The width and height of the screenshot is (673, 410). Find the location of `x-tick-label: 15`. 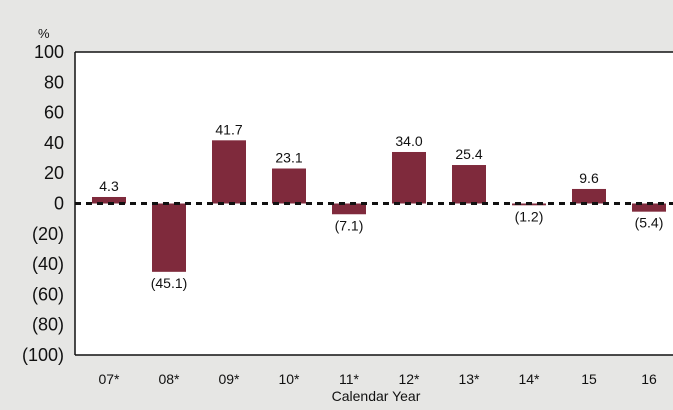

x-tick-label: 15 is located at coordinates (589, 379).